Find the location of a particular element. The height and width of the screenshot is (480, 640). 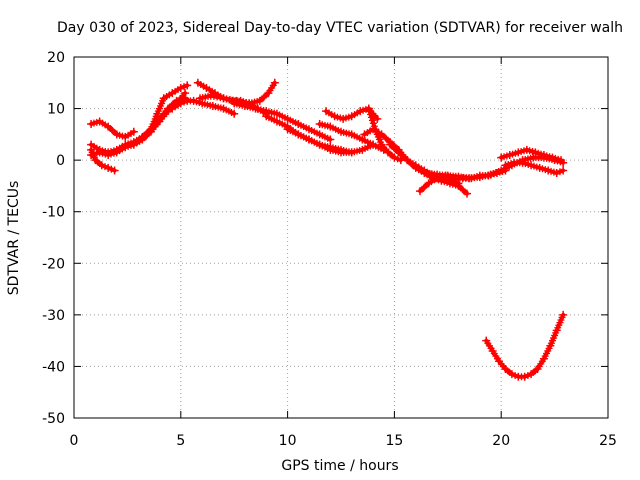

x-tick-label: 0 is located at coordinates (74, 441).